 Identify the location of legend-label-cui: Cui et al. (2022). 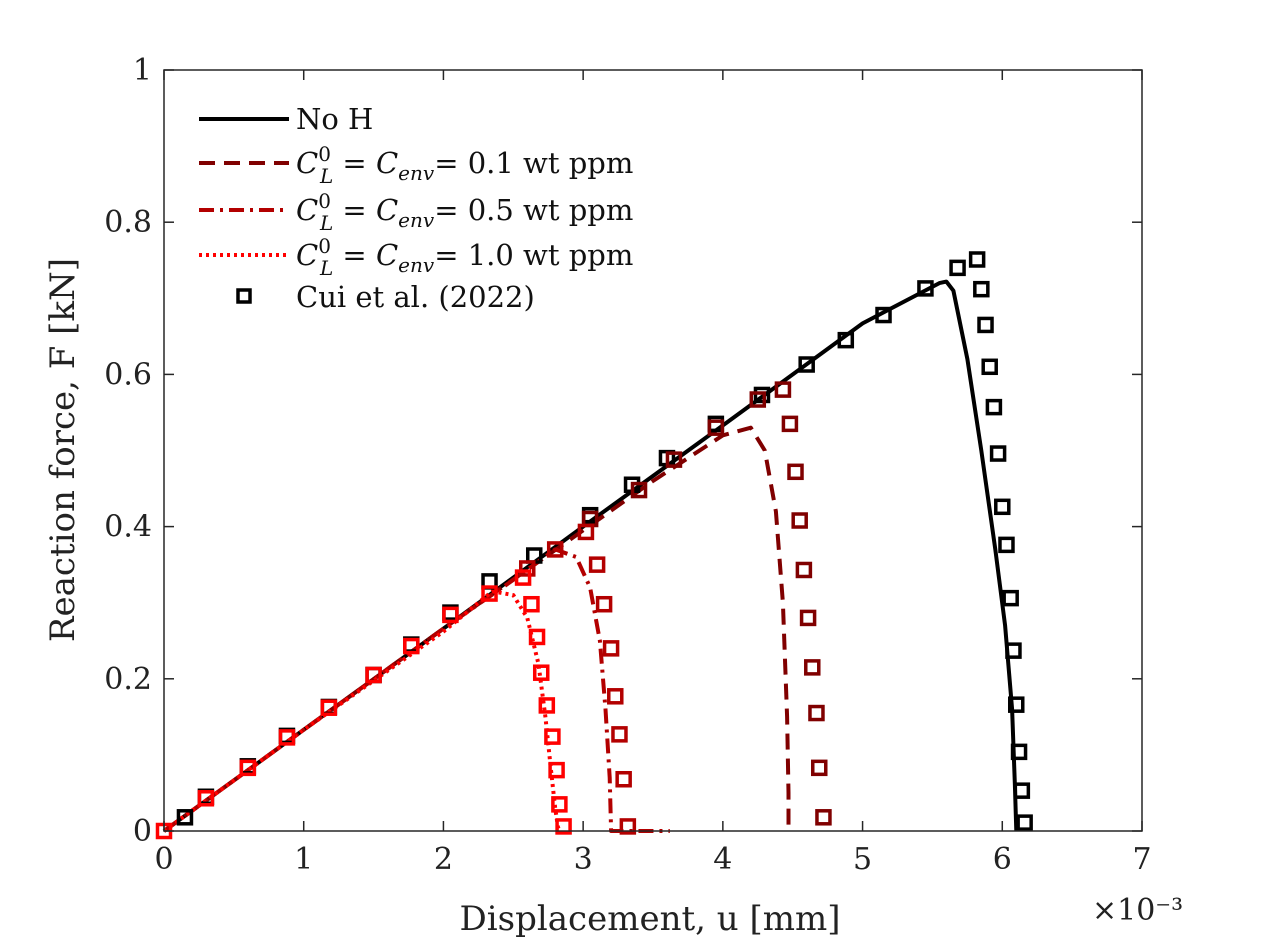
(415, 297).